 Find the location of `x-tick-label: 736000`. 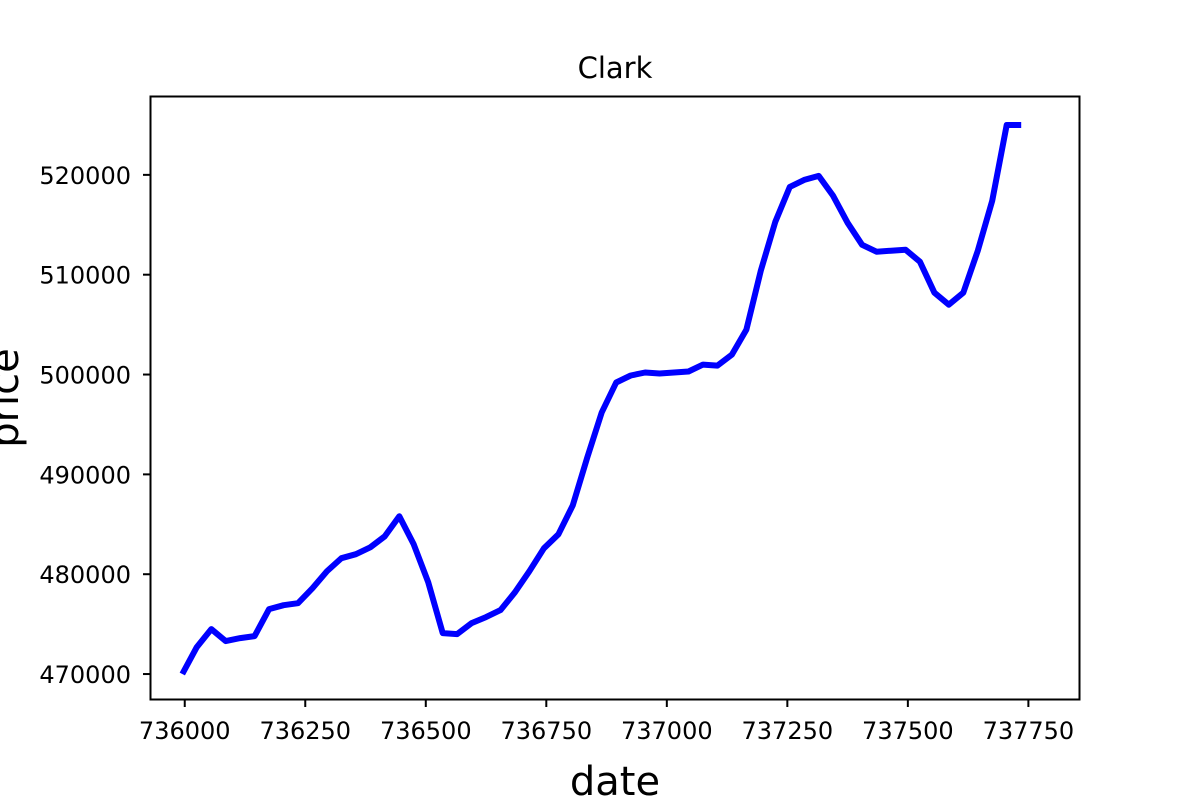

x-tick-label: 736000 is located at coordinates (185, 731).